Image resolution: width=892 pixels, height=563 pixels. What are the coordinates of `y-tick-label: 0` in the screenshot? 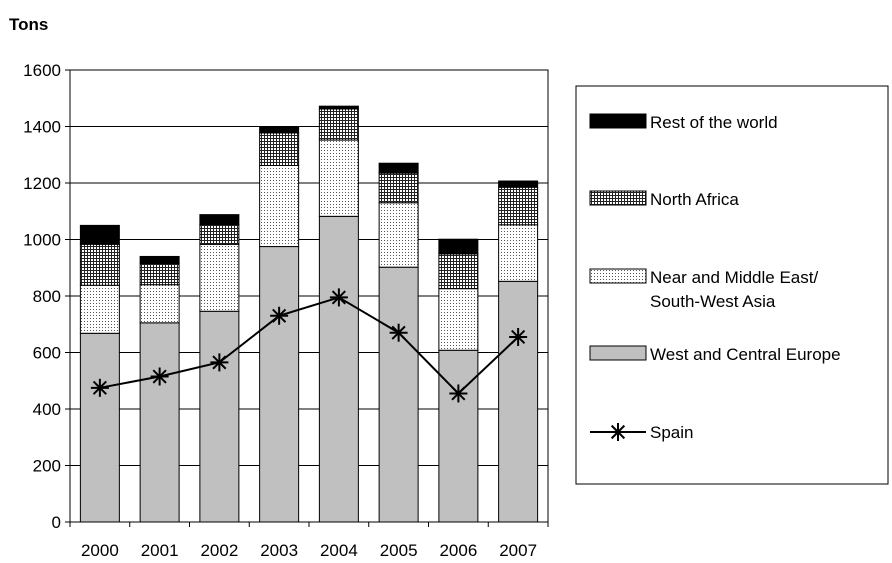 It's located at (56, 522).